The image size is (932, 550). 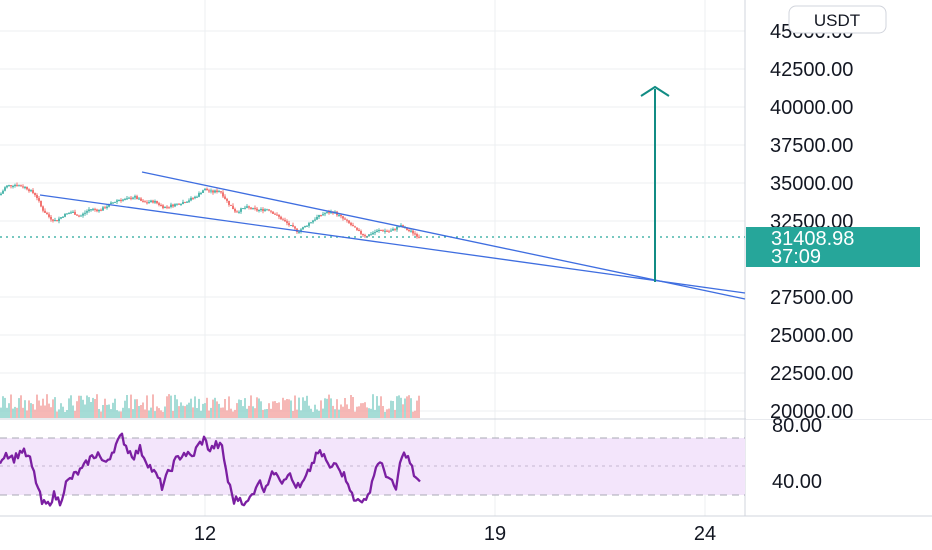 I want to click on currency-badge-box, so click(x=837, y=19).